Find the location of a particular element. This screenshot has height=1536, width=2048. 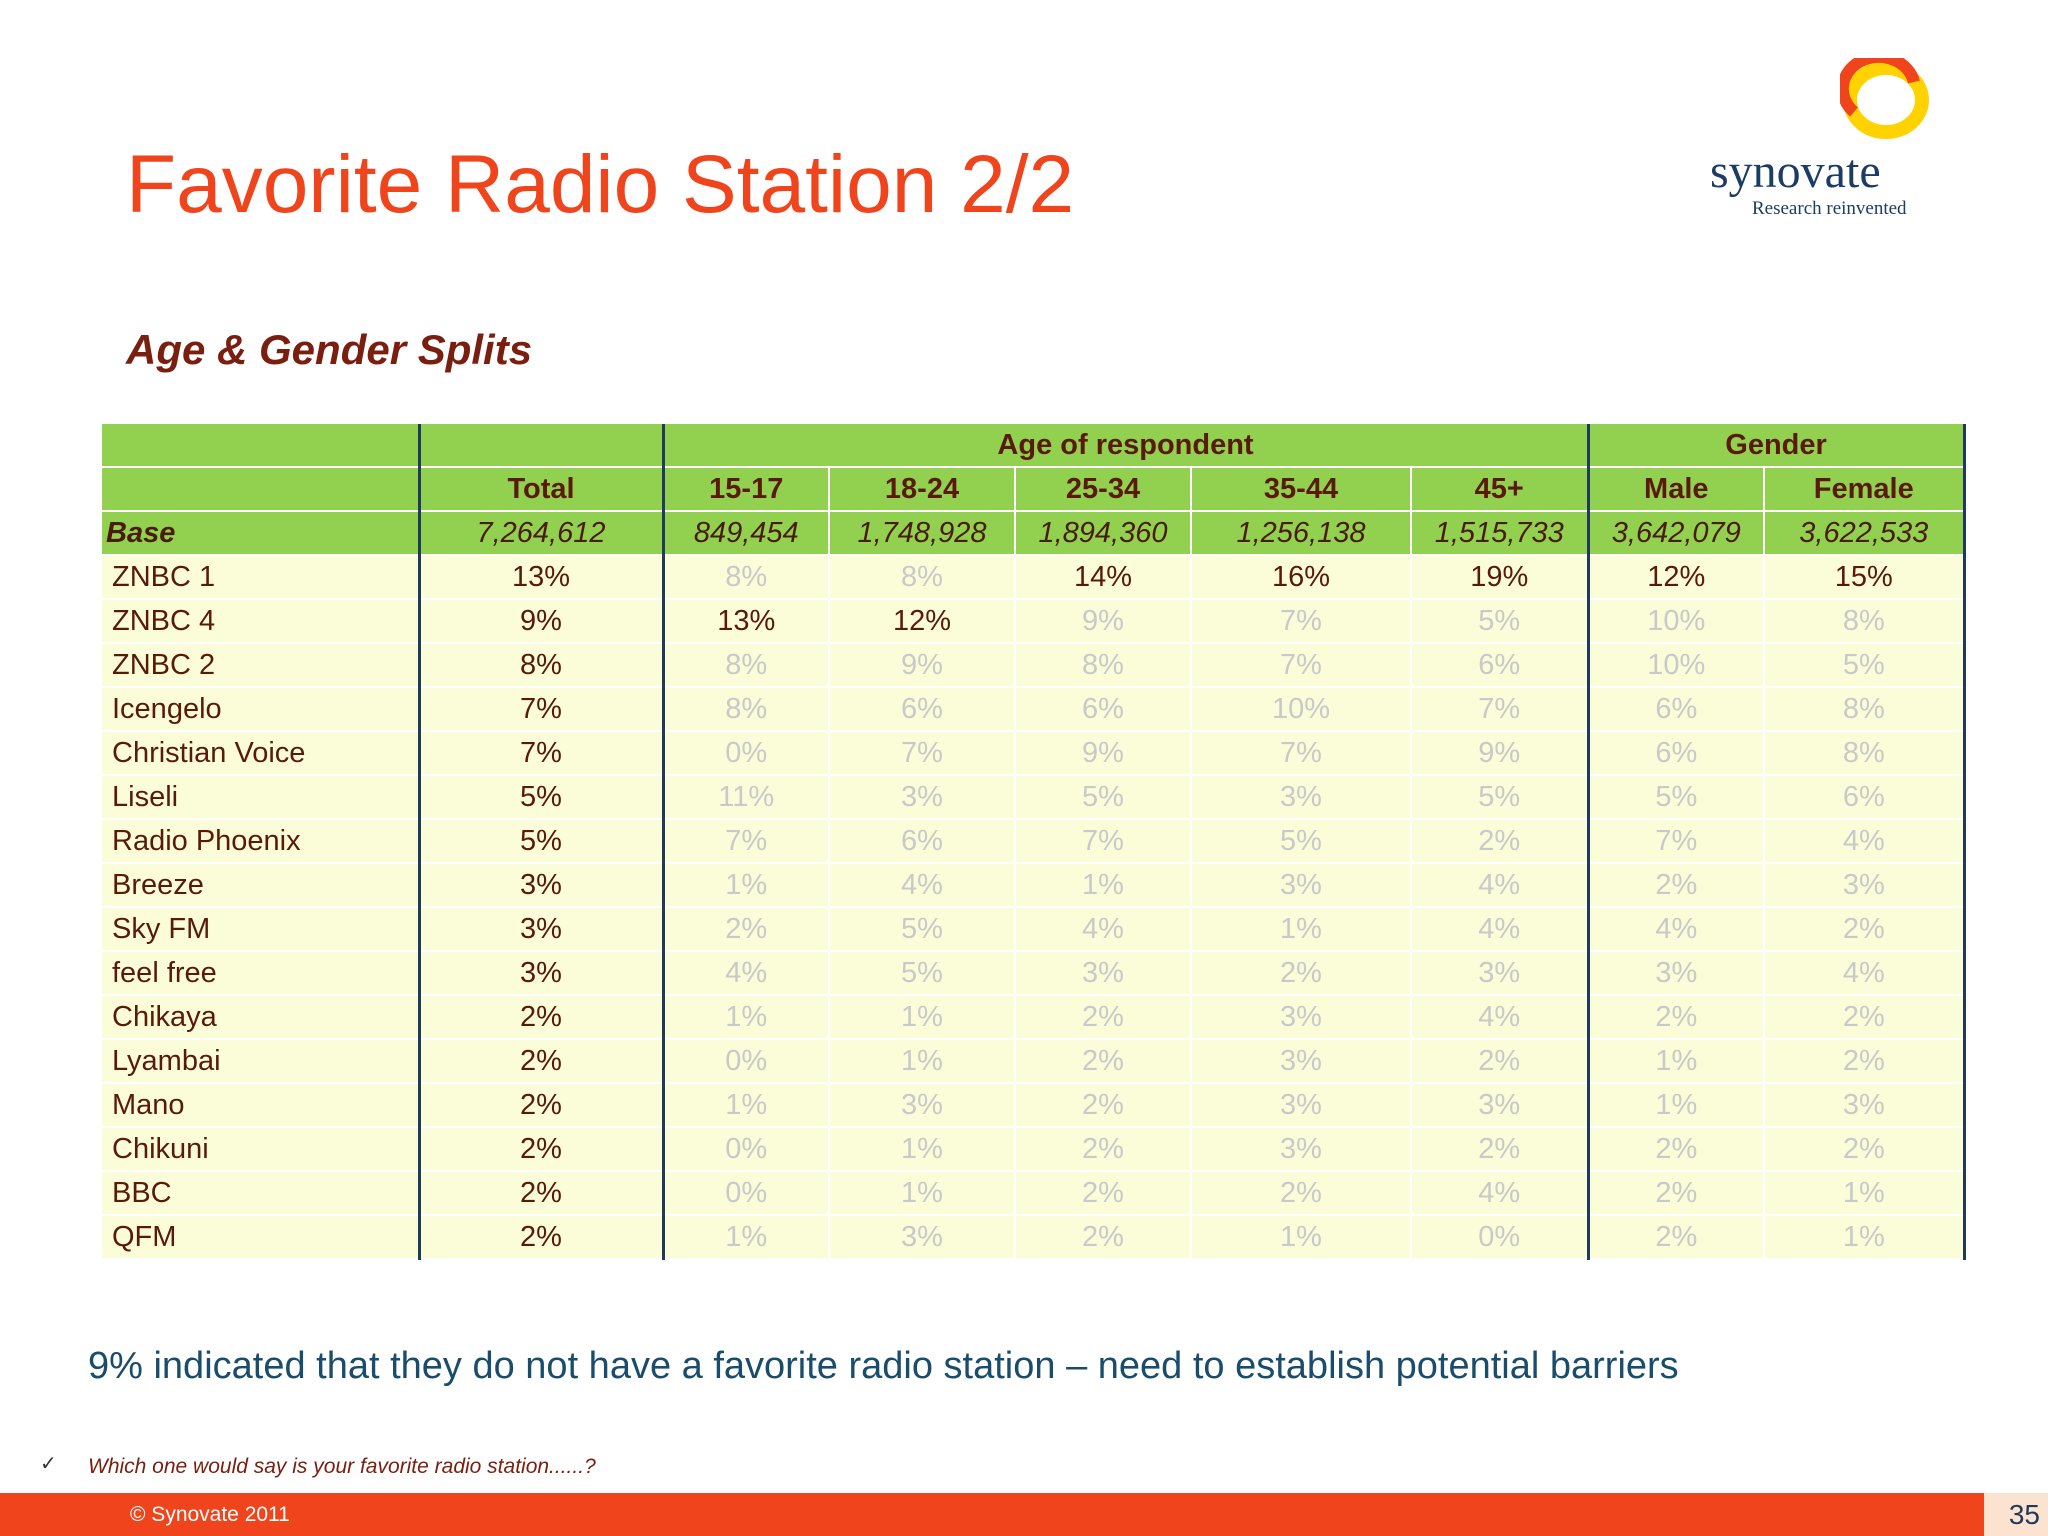

logo-wordmark: synovate is located at coordinates (1795, 171).